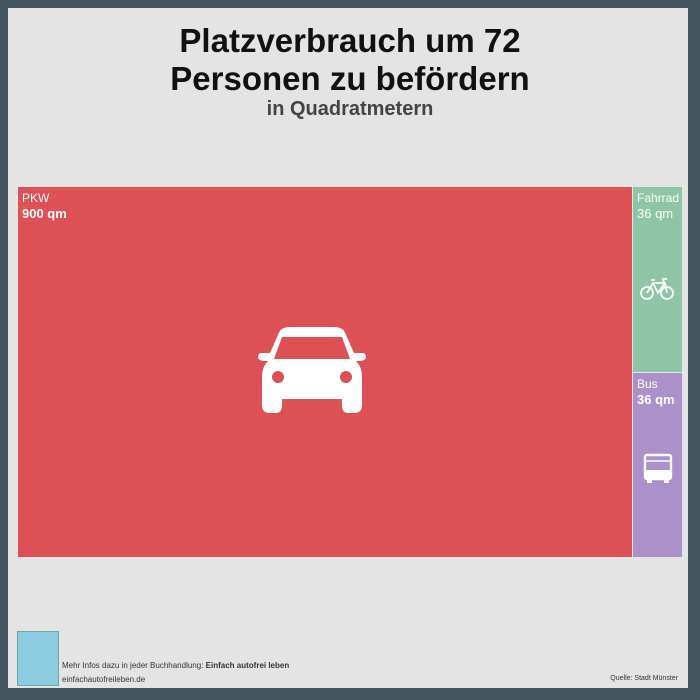 This screenshot has width=700, height=700. What do you see at coordinates (350, 40) in the screenshot?
I see `title-line-1: Platzverbrauch um 72` at bounding box center [350, 40].